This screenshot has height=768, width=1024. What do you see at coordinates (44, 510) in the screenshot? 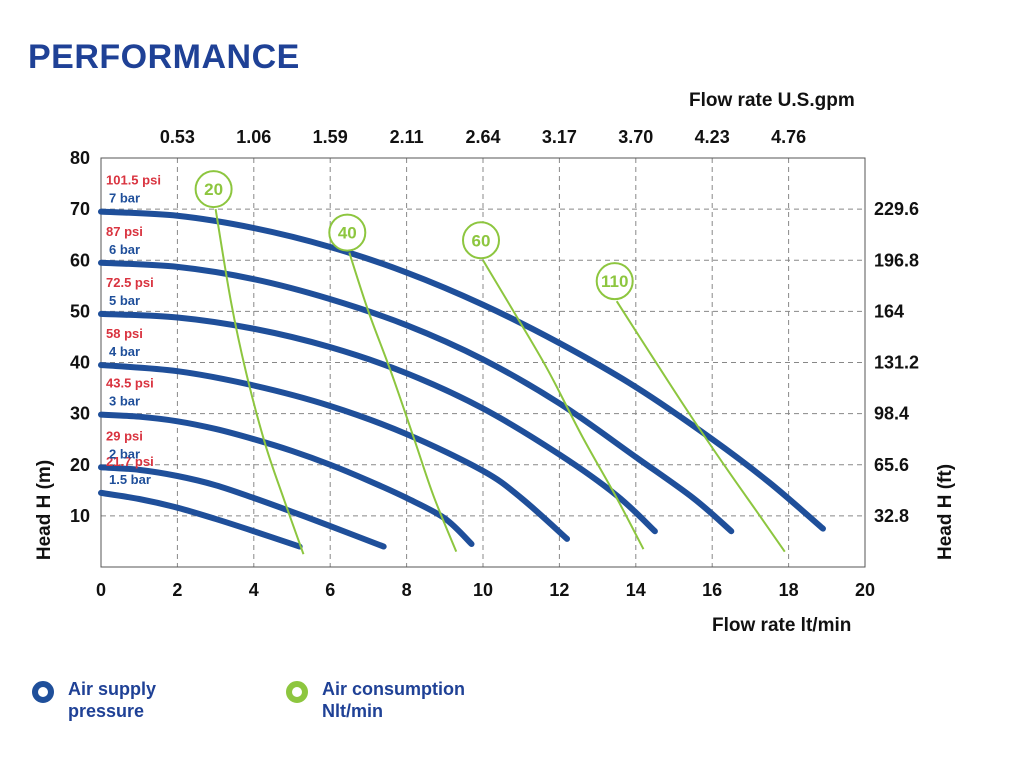
I see `y-axis-title-left: Head H (m)` at bounding box center [44, 510].